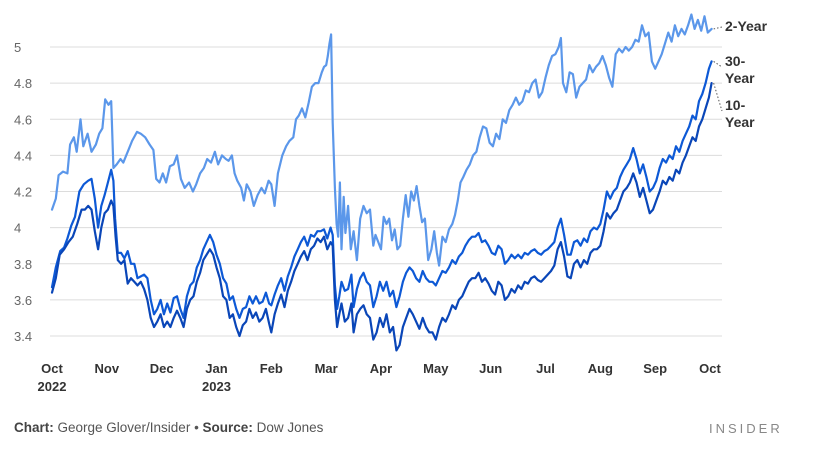 This screenshot has height=469, width=825. Describe the element at coordinates (128, 427) in the screenshot. I see `credit-chart-author: George Glover/Insider •` at that location.